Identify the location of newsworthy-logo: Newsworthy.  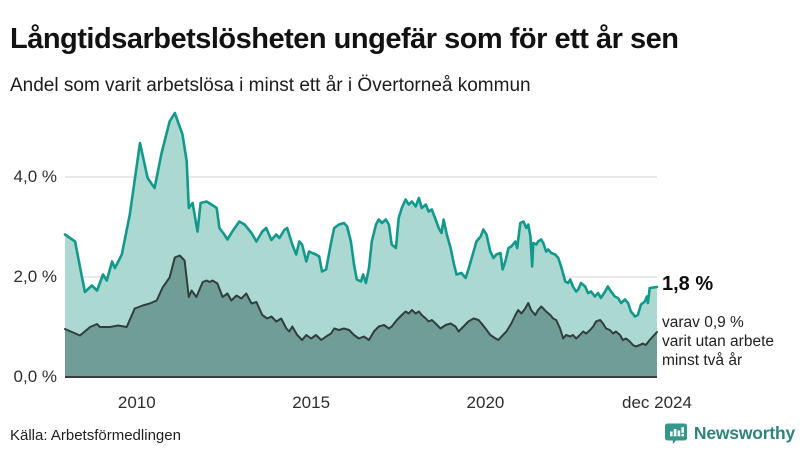
(729, 433).